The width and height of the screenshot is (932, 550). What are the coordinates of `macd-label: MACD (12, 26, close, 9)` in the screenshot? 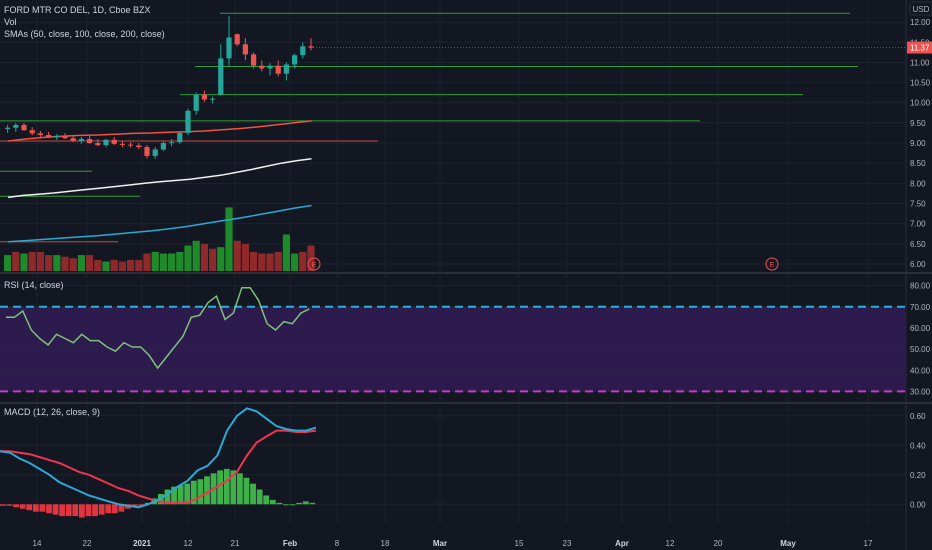 It's located at (52, 412).